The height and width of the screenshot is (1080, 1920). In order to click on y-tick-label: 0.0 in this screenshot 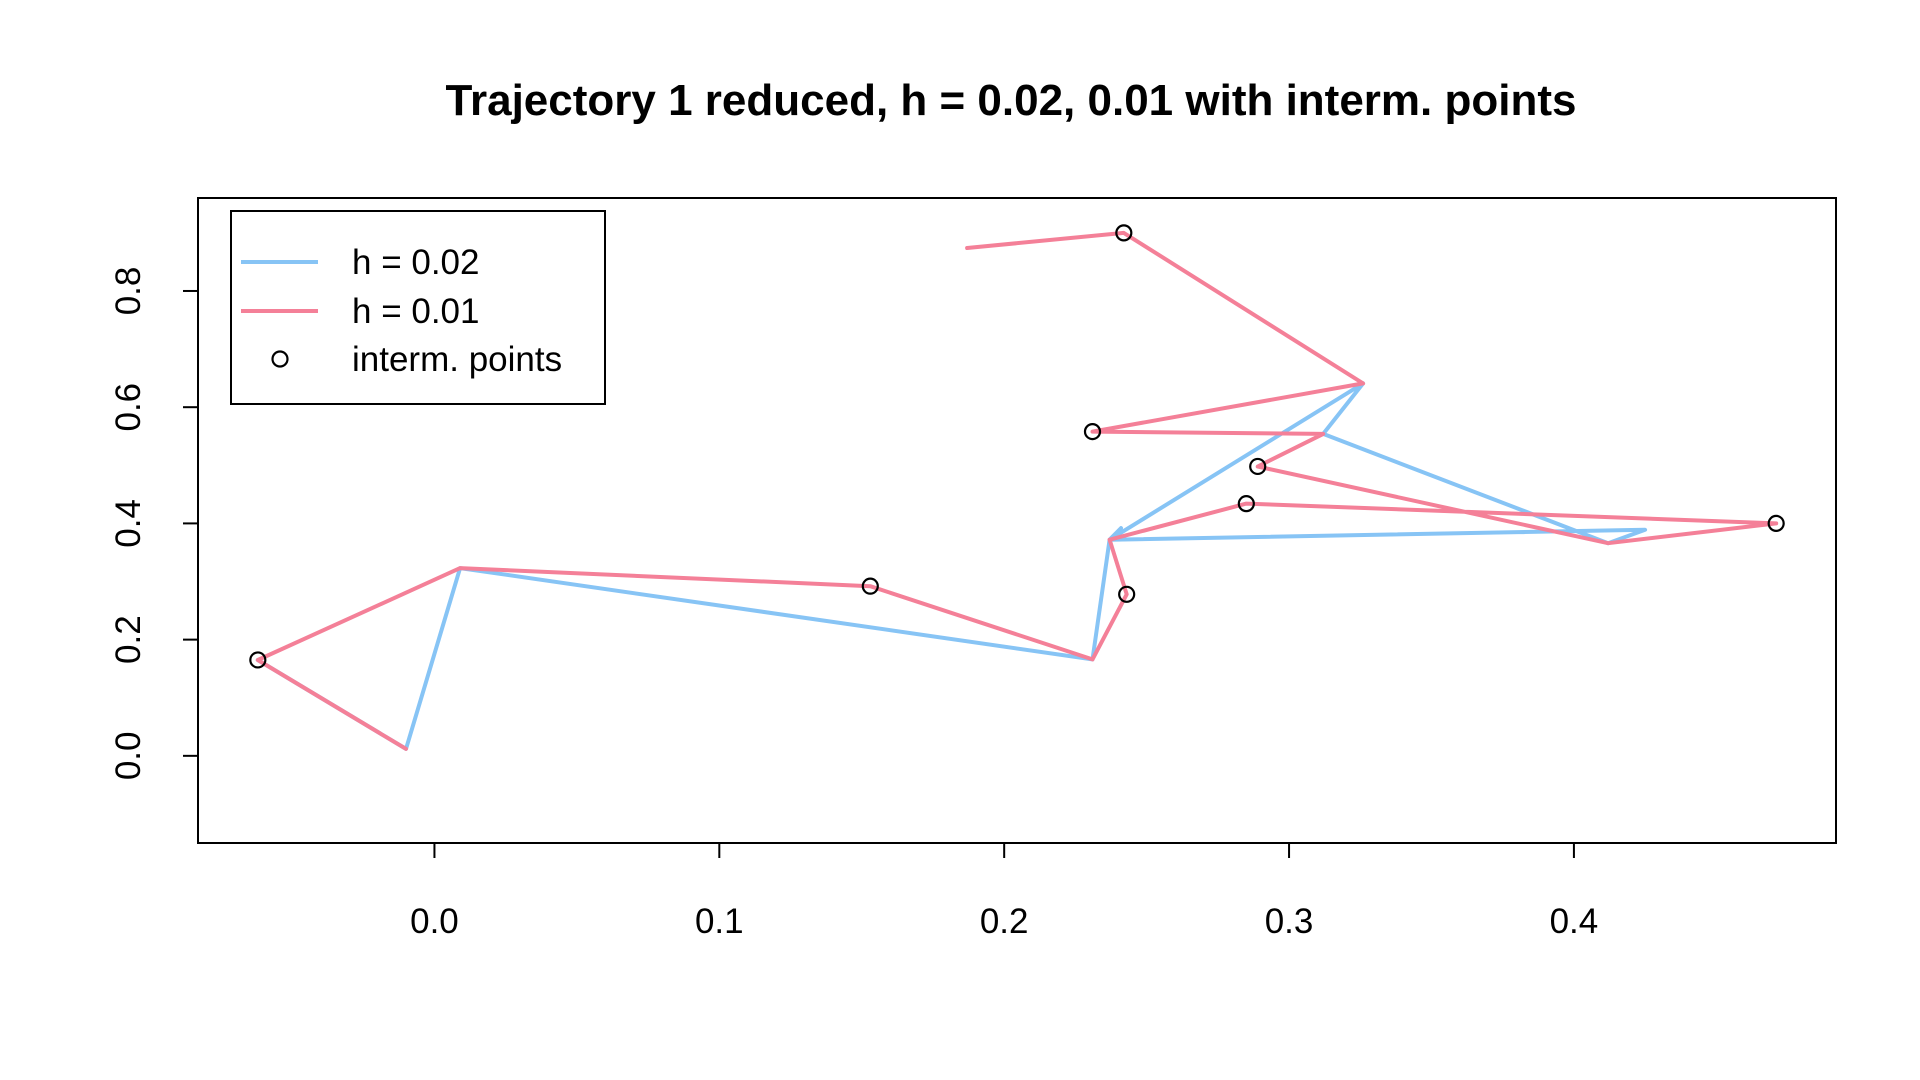, I will do `click(128, 756)`.